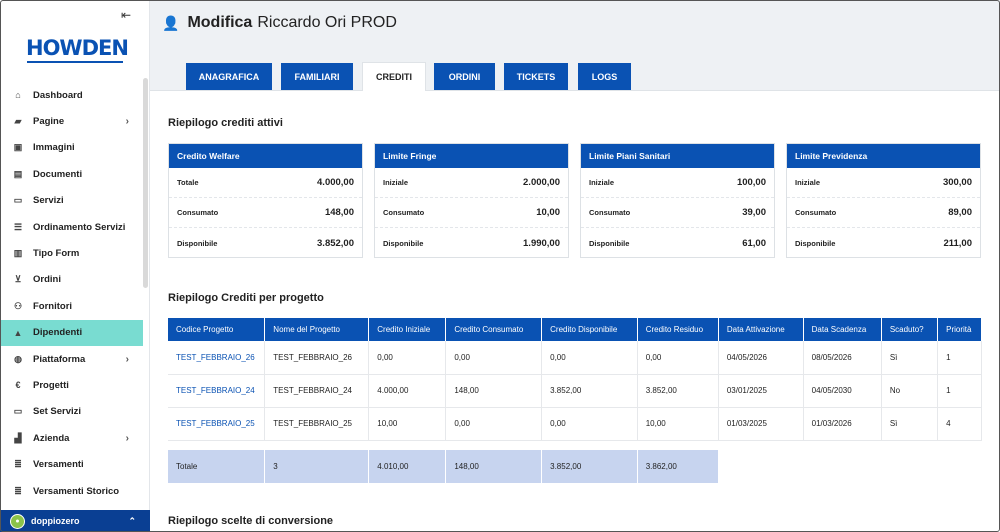  Describe the element at coordinates (71, 95) in the screenshot. I see `sidebar-item-dashboard: ⌂ Dashboard` at that location.